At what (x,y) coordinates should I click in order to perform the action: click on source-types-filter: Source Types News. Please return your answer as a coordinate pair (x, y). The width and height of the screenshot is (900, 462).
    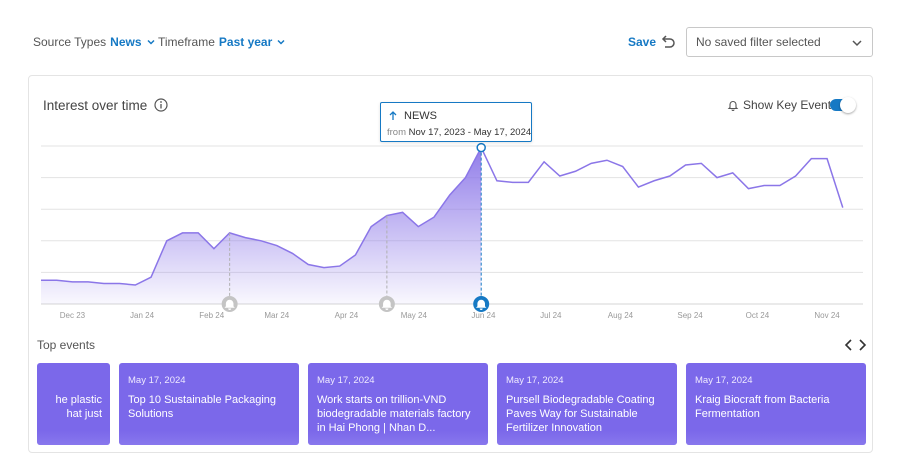
    Looking at the image, I should click on (94, 42).